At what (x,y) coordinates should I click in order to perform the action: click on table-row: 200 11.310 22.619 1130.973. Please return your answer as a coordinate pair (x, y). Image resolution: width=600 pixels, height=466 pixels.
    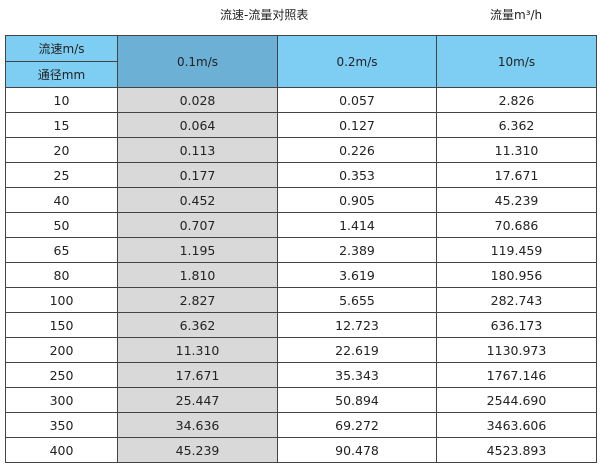
    Looking at the image, I should click on (301, 350).